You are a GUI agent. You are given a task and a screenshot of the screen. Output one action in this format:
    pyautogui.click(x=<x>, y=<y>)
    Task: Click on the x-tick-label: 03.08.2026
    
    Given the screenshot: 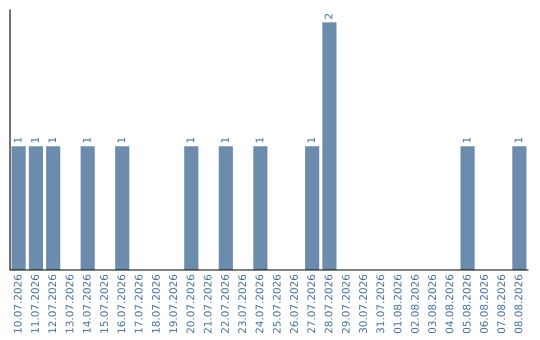 What is the action you would take?
    pyautogui.click(x=432, y=304)
    